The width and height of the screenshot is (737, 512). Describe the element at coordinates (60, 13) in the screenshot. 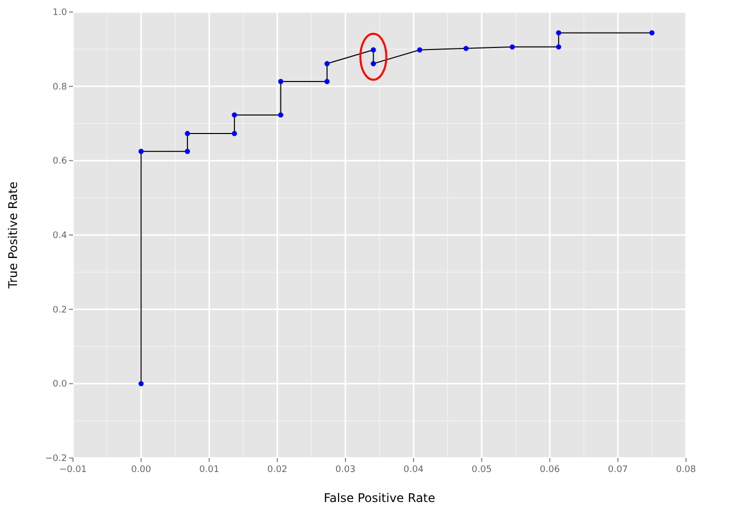

I see `y-tick-label: 1.0` at that location.